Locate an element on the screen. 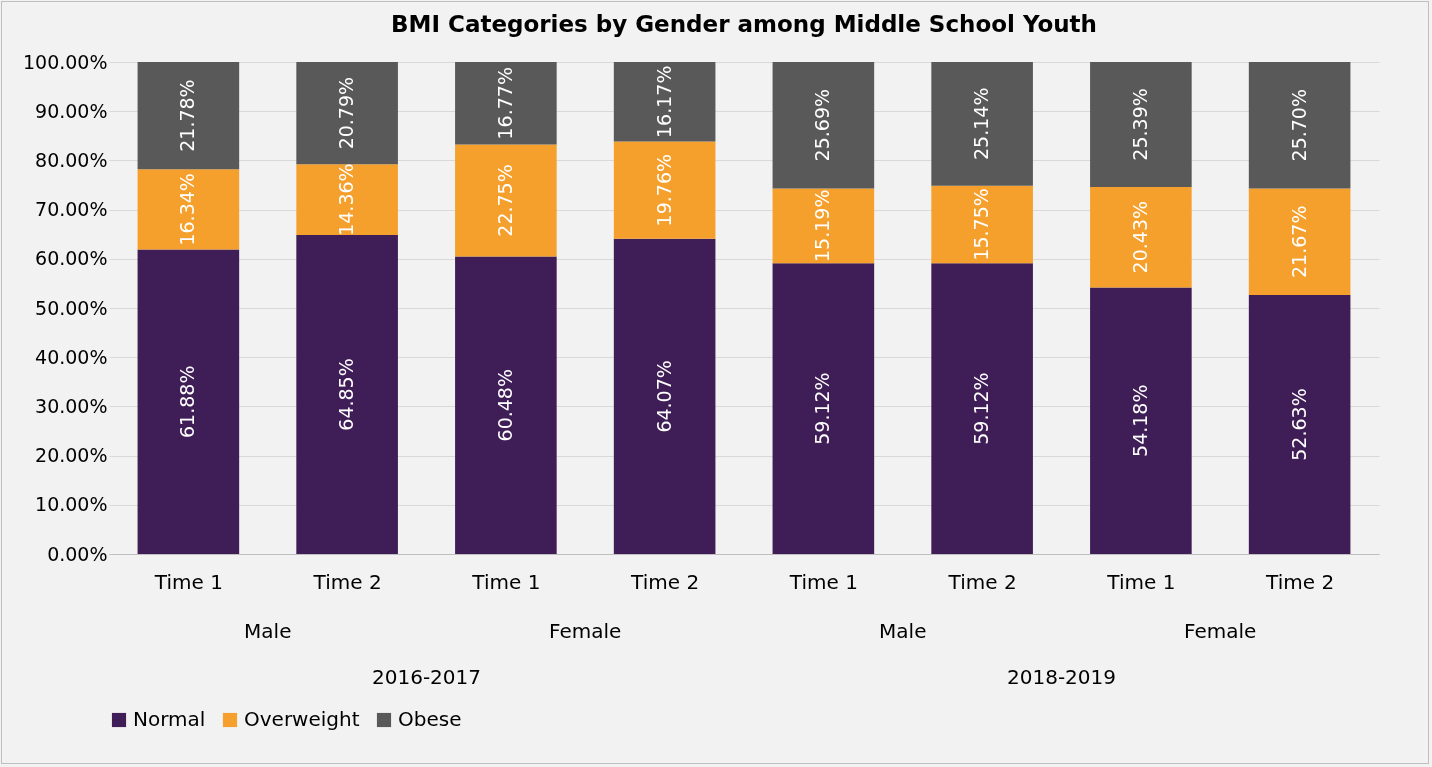 The width and height of the screenshot is (1432, 767). y-tick-label: 40.00% is located at coordinates (71, 356).